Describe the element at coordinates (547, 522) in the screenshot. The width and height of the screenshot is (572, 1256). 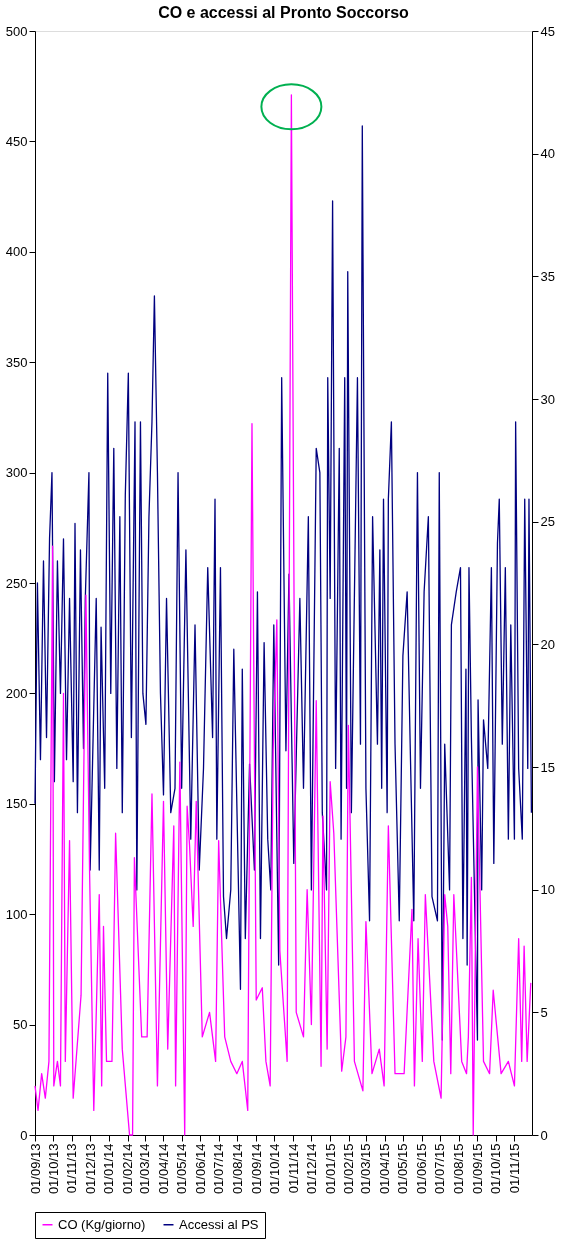
I see `y2-tick-label: 25` at that location.